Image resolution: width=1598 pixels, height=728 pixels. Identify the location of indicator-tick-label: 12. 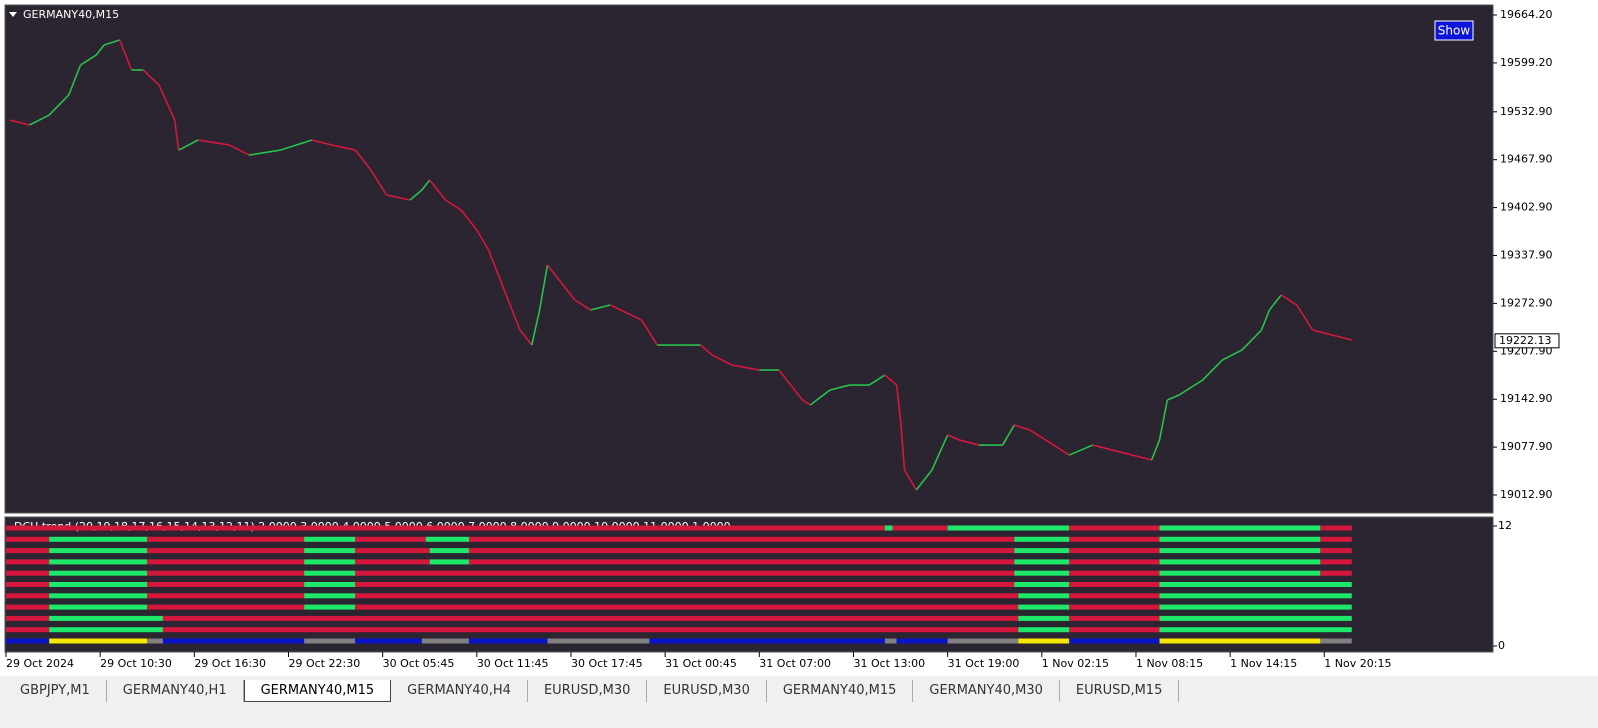
(1505, 525).